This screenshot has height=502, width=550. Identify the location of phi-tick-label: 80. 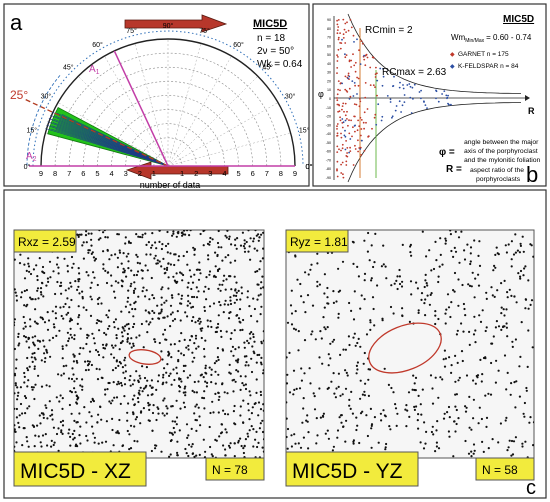
(329, 29).